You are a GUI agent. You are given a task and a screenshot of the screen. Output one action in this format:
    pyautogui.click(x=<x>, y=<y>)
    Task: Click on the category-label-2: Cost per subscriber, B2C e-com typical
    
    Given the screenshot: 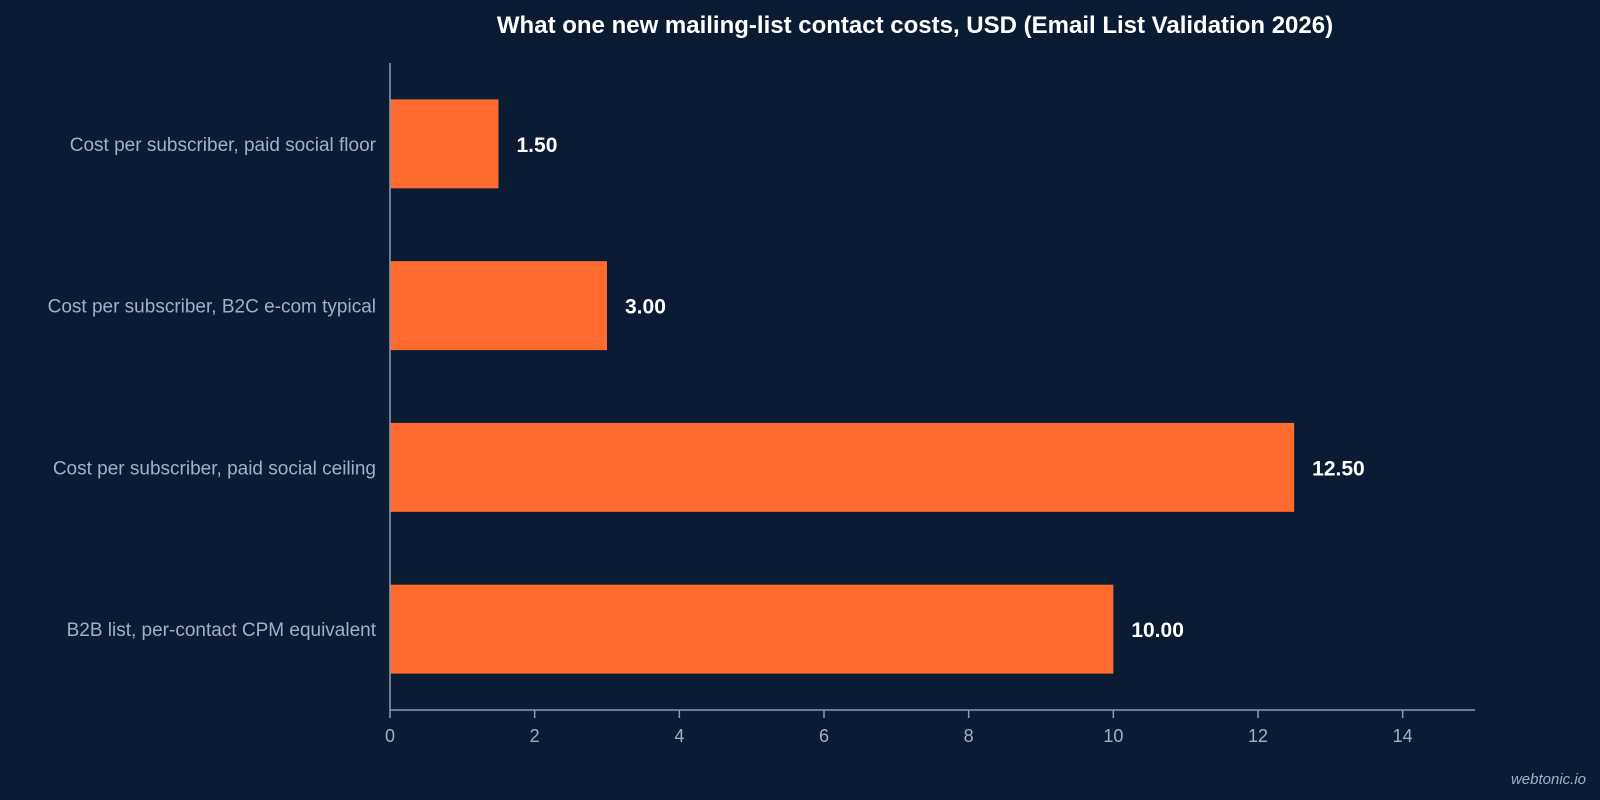 What is the action you would take?
    pyautogui.click(x=212, y=307)
    